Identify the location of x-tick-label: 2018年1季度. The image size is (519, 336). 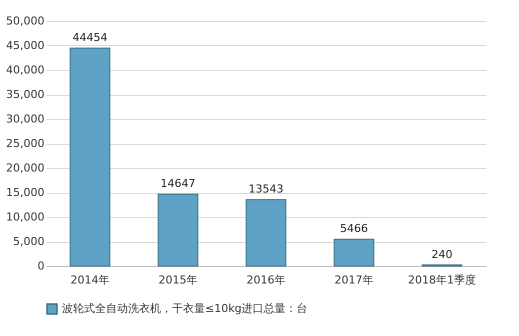
(442, 280).